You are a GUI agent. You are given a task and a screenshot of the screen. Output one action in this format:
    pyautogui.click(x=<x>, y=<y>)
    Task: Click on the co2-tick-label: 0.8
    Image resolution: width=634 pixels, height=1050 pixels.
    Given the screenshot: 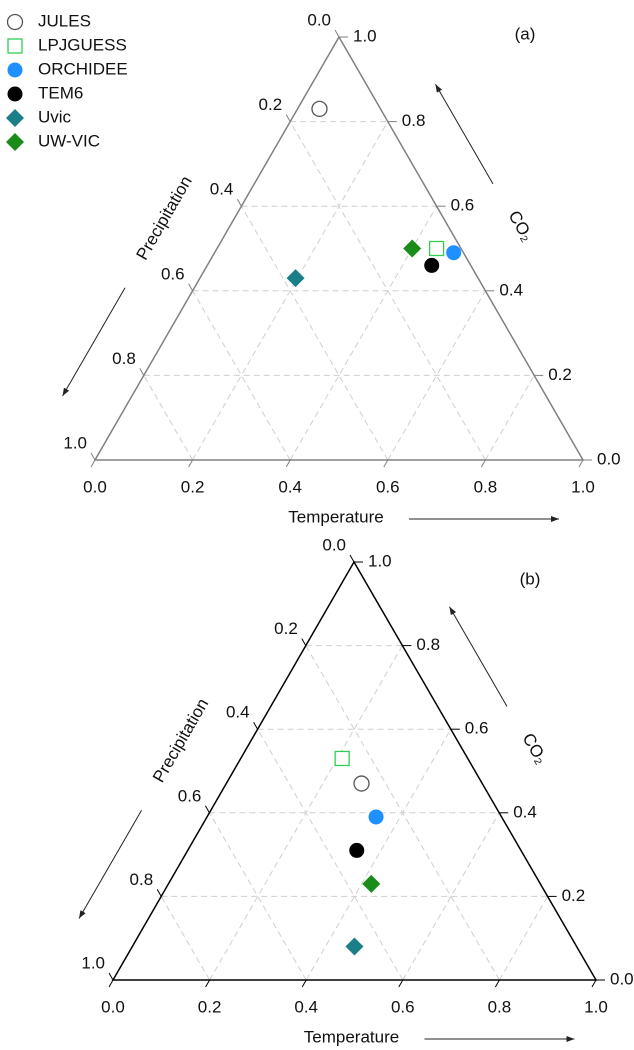 What is the action you would take?
    pyautogui.click(x=428, y=644)
    